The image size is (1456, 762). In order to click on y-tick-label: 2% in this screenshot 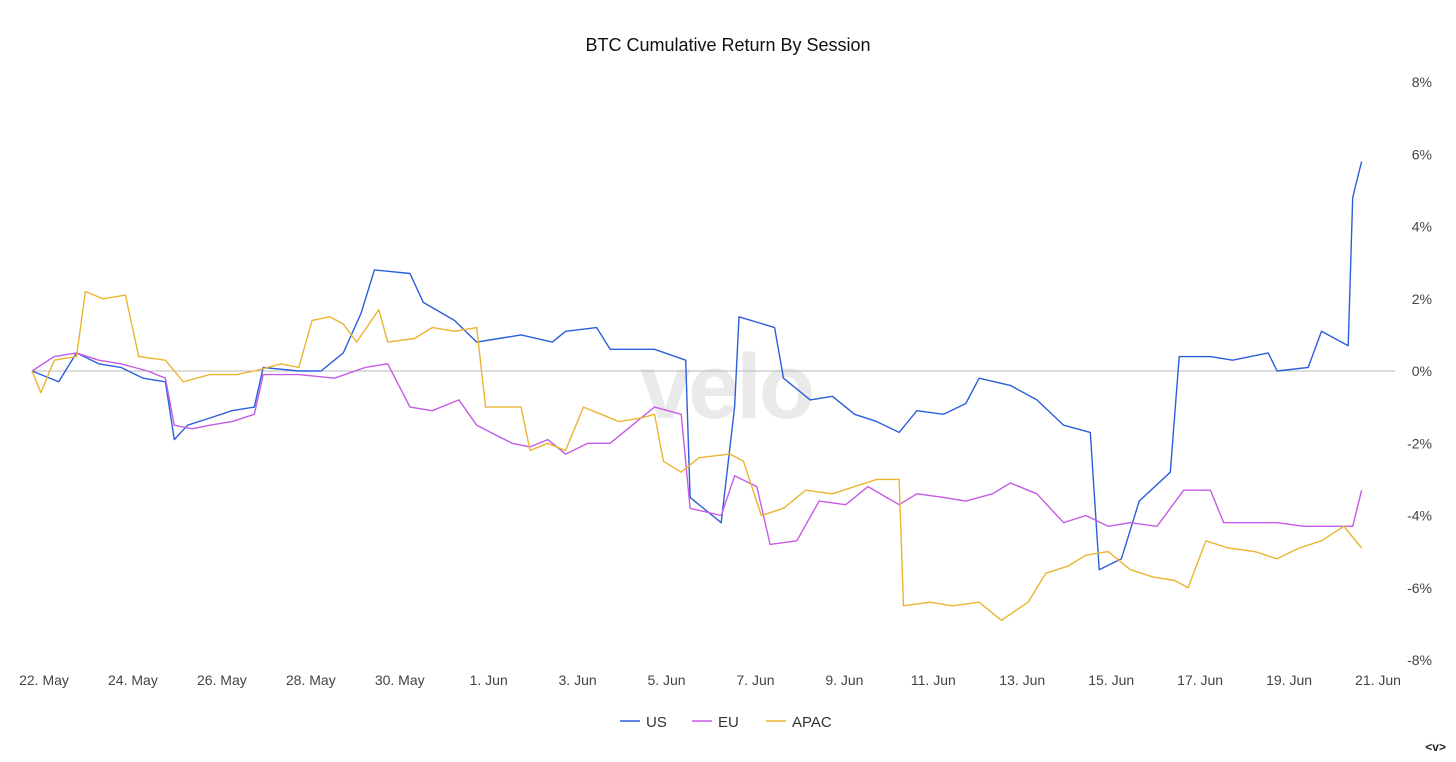, I will do `click(1422, 299)`.